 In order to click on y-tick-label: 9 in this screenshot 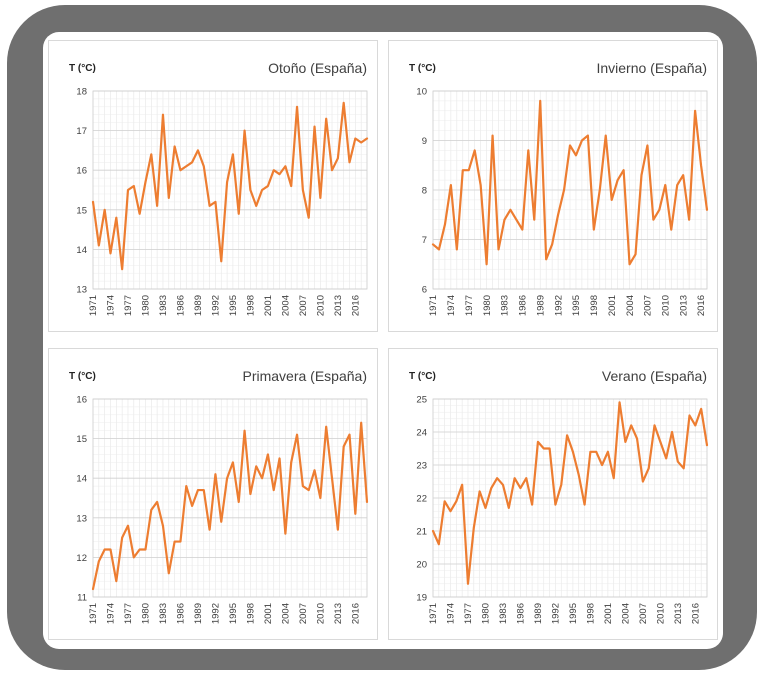, I will do `click(424, 141)`.